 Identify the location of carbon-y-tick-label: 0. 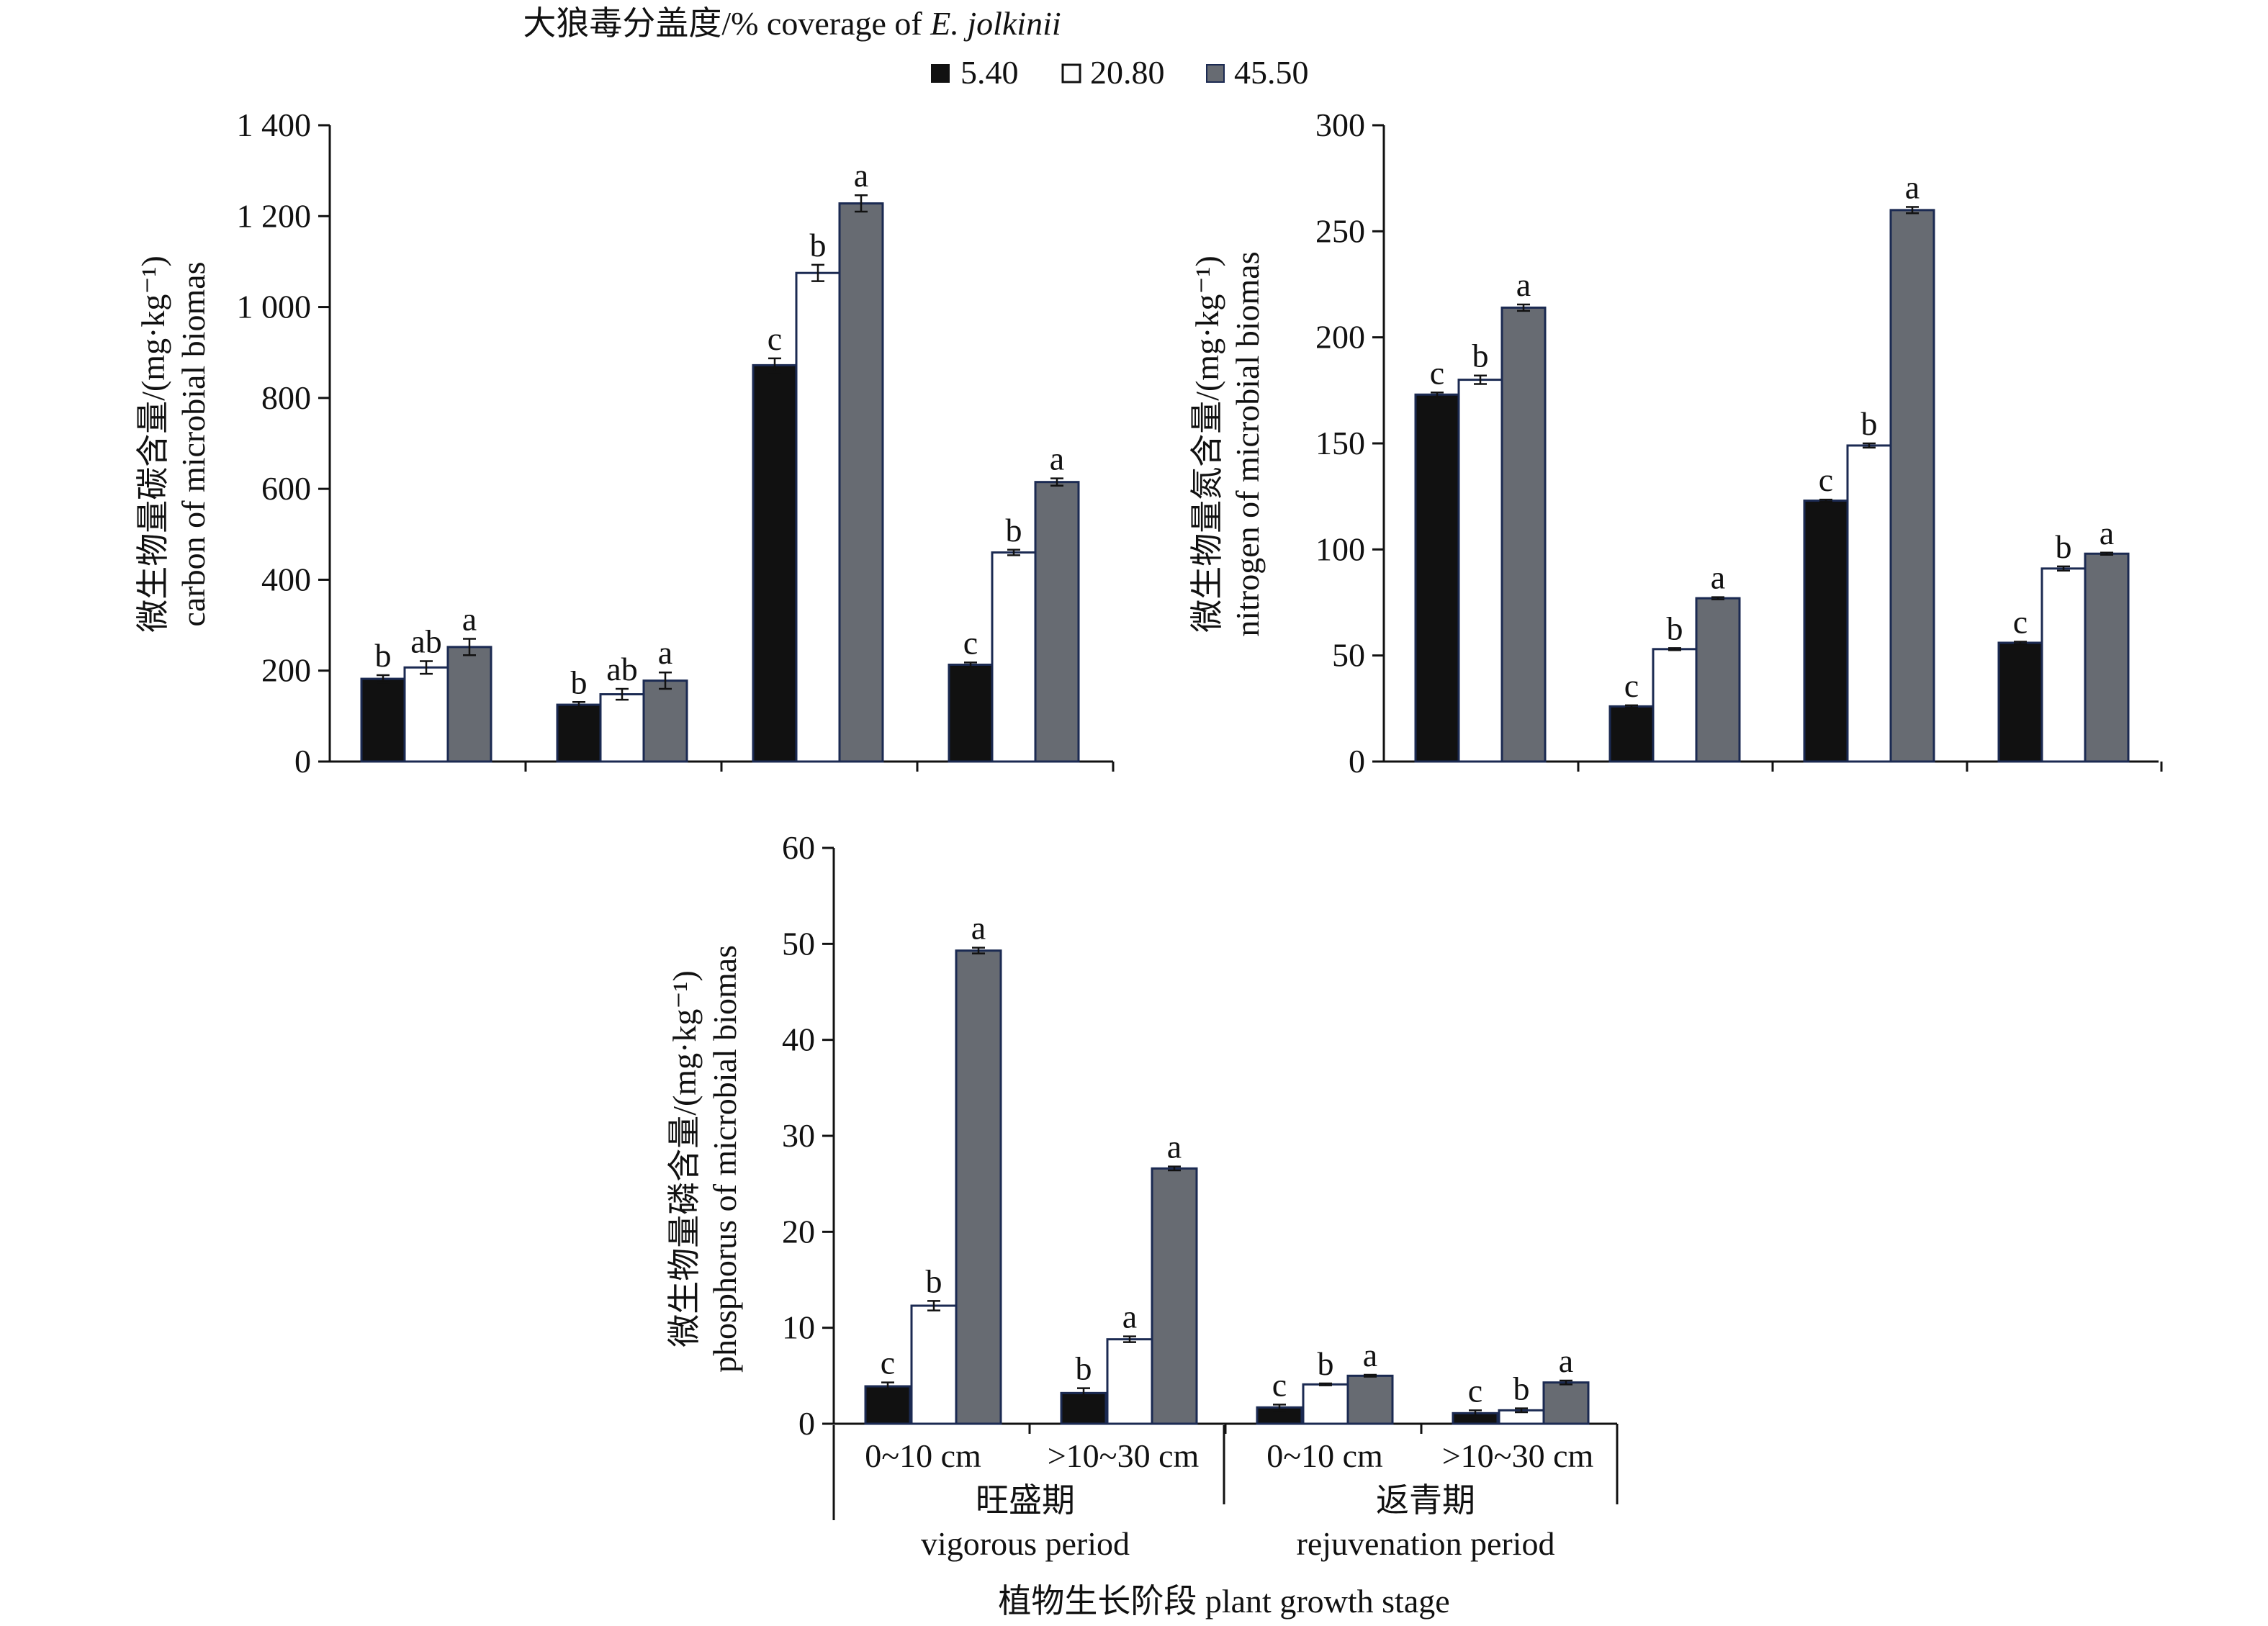
(302, 761).